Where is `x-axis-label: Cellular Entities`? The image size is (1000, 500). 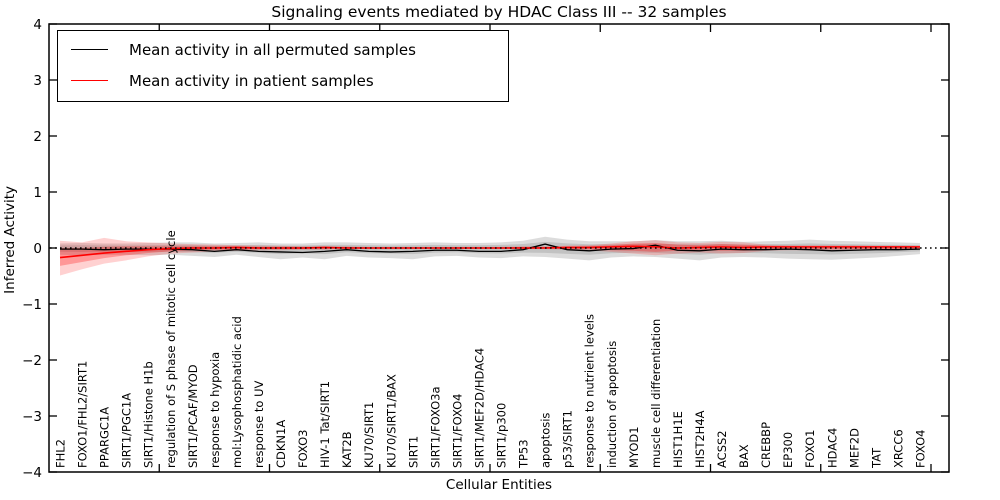
x-axis-label: Cellular Entities is located at coordinates (499, 485).